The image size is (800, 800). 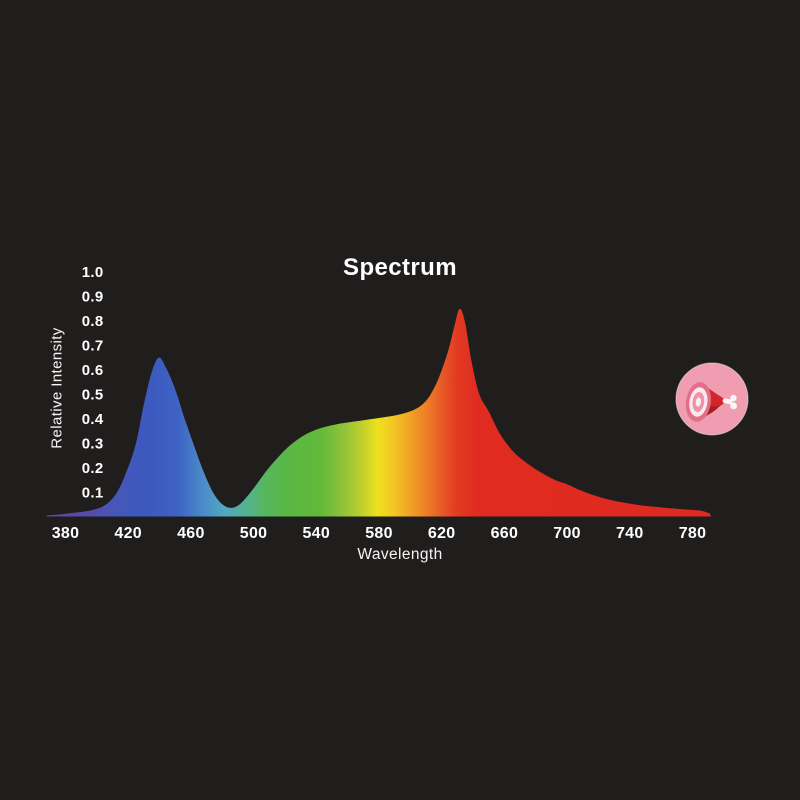 I want to click on y-tick-0.3: 0.3, so click(x=93, y=443).